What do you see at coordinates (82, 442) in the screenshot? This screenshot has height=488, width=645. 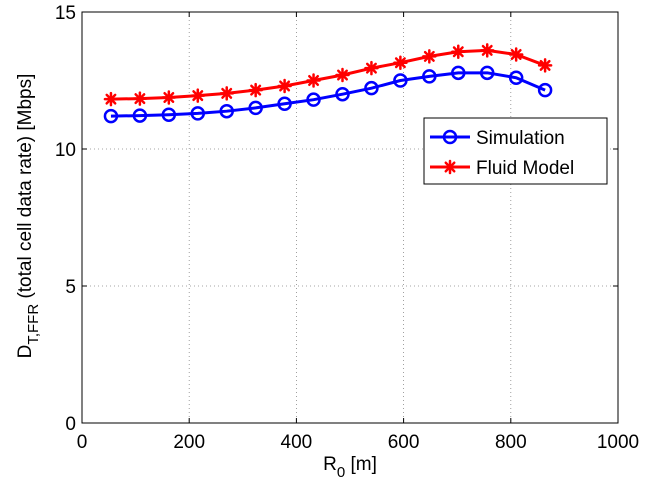 I see `x-tick-label: 0` at bounding box center [82, 442].